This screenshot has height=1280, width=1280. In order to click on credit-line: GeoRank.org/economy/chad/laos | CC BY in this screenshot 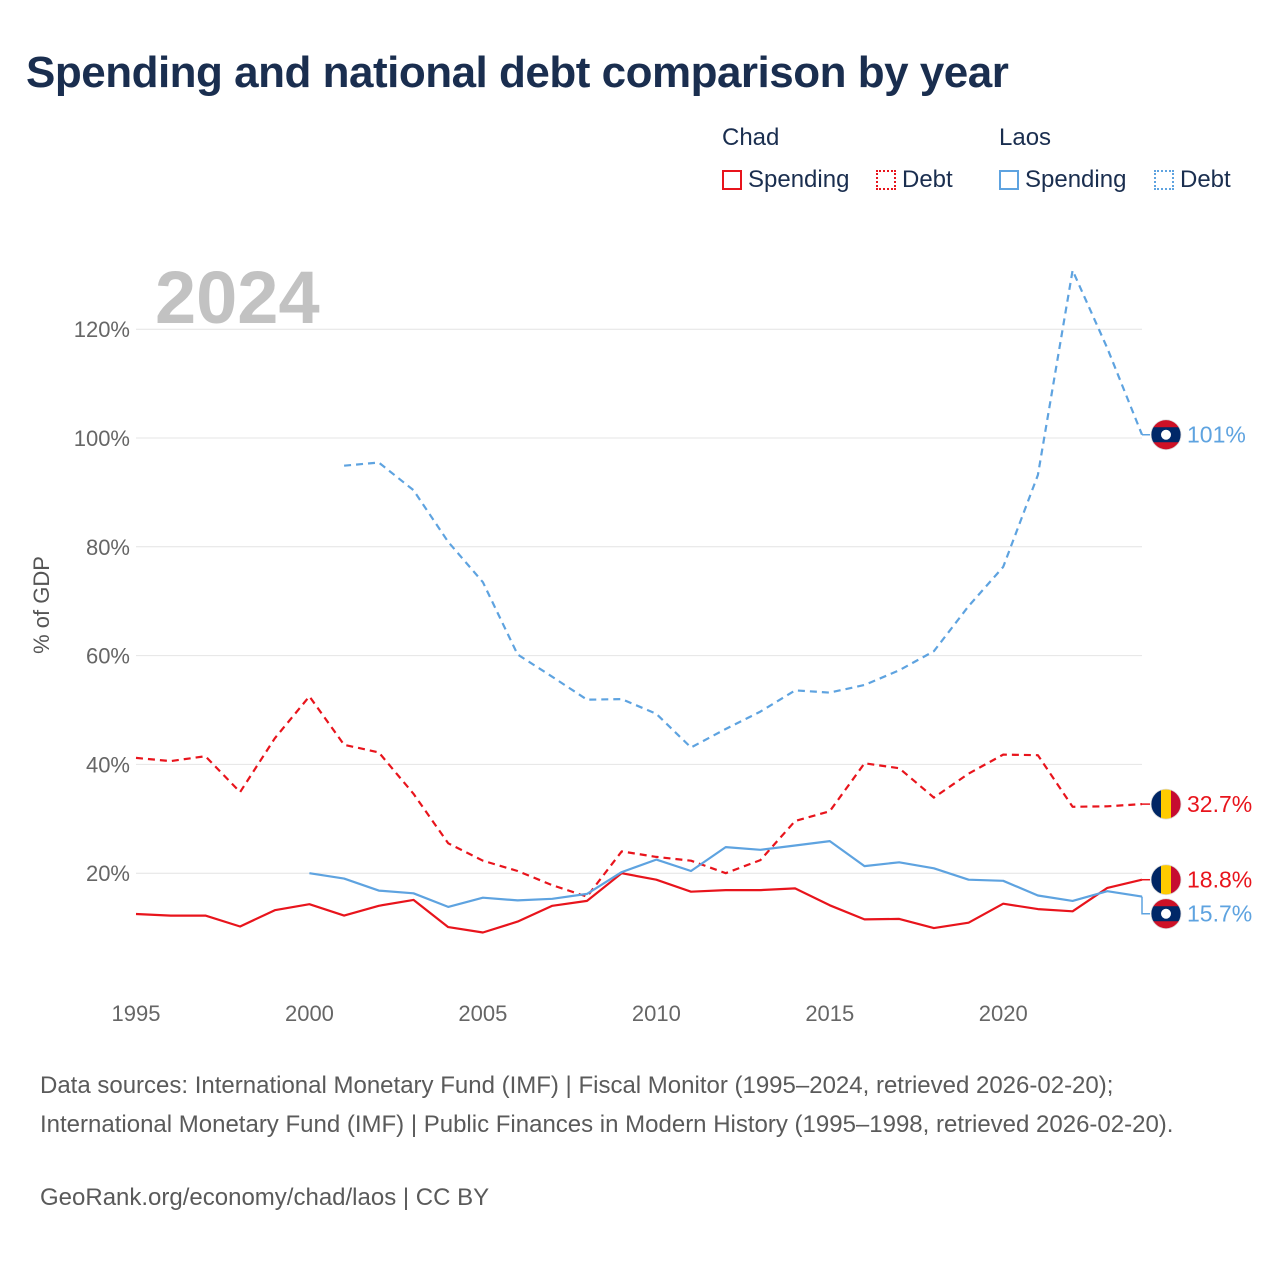, I will do `click(265, 1197)`.